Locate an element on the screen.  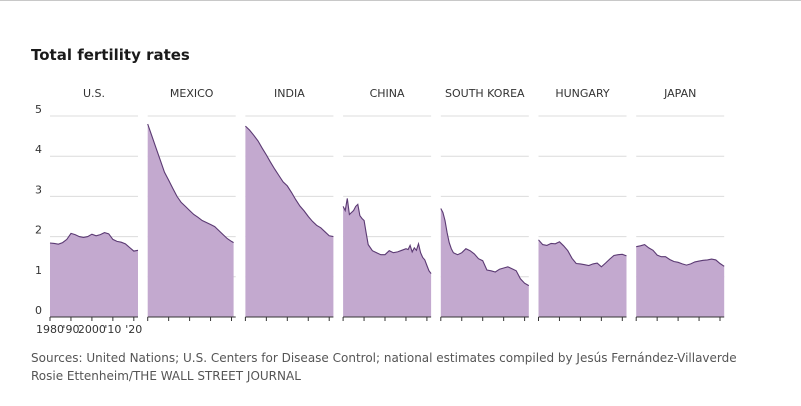
x-tick-label: '20 is located at coordinates (133, 329).